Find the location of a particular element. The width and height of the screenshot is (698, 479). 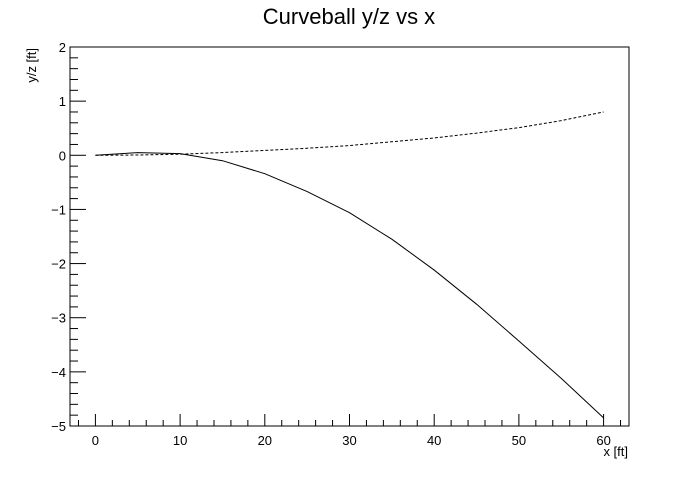

x-tick-label: 0 is located at coordinates (95, 440).